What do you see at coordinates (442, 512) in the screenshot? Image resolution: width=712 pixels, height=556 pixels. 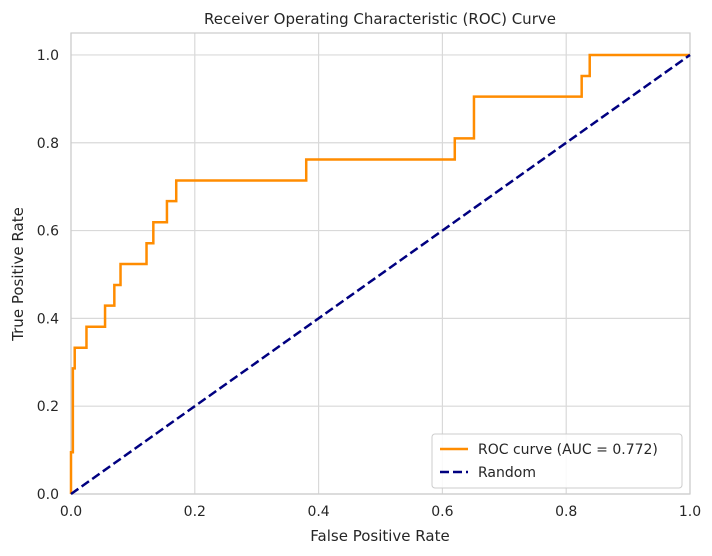 I see `x-tick-label-3: 0.6` at bounding box center [442, 512].